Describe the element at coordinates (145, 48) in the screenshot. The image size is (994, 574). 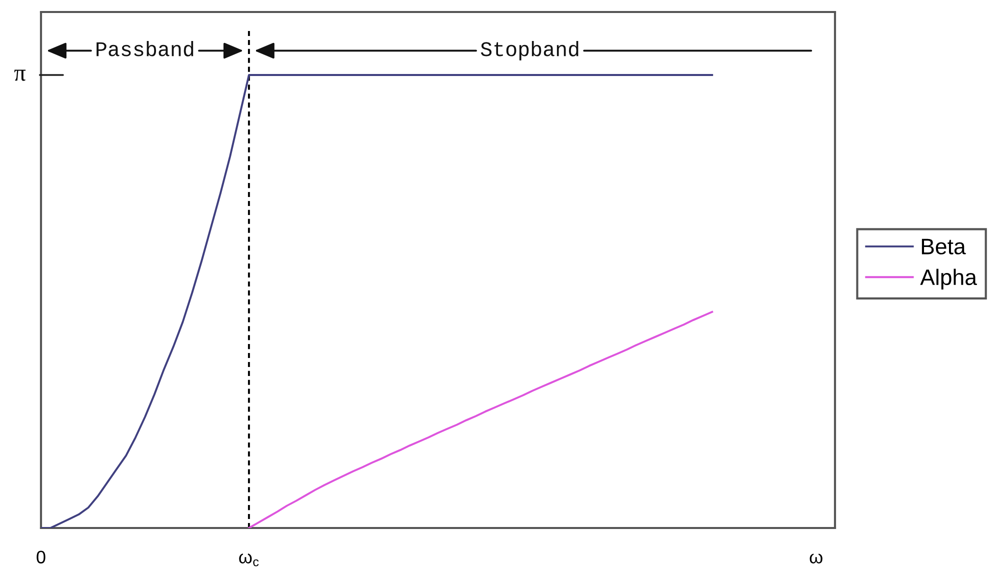
I see `text: Passband` at that location.